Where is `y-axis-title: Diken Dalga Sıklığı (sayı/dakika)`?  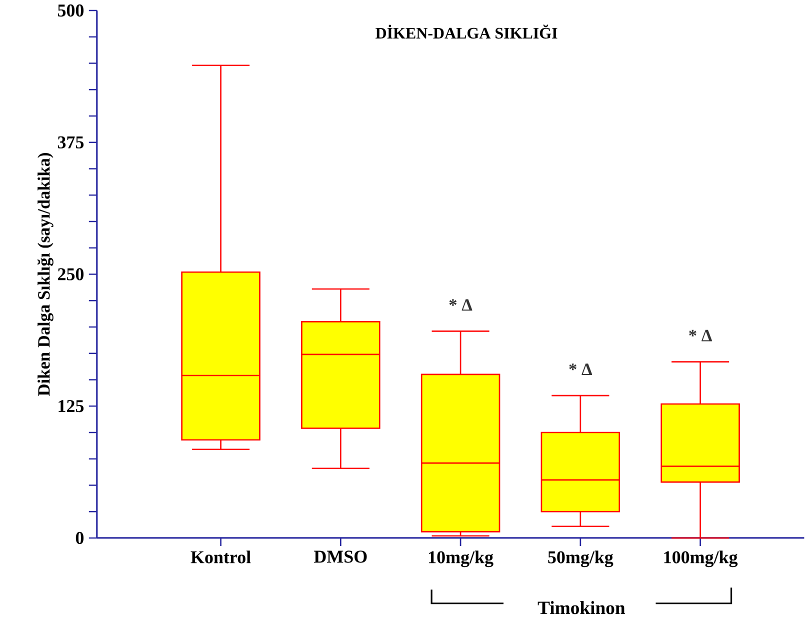
y-axis-title: Diken Dalga Sıklığı (sayı/dakika) is located at coordinates (45, 274).